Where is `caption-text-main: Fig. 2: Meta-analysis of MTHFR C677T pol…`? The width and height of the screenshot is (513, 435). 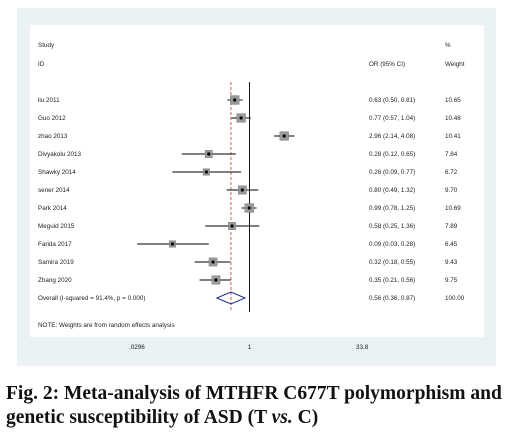 caption-text-main: Fig. 2: Meta-analysis of MTHFR C677T pol… is located at coordinates (254, 405).